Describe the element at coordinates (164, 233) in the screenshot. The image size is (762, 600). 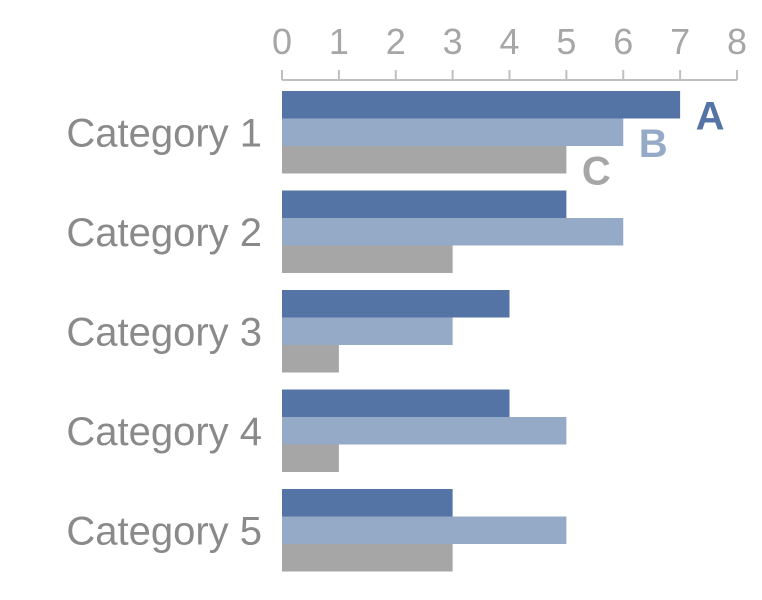
I see `category-label: Category 2` at that location.